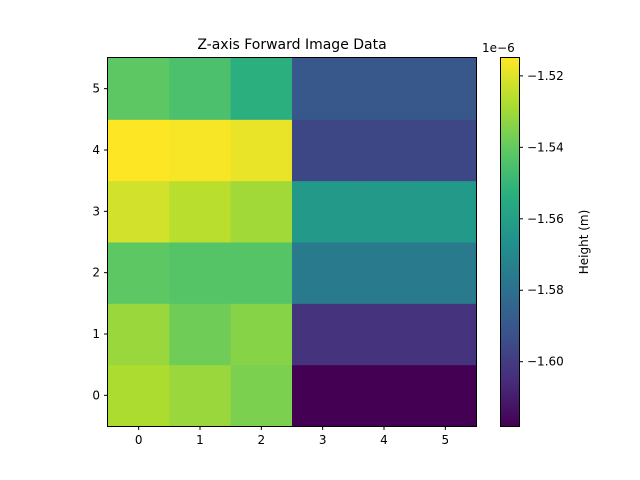 The height and width of the screenshot is (480, 640). I want to click on heatmap-cell-r3-c1, so click(200, 211).